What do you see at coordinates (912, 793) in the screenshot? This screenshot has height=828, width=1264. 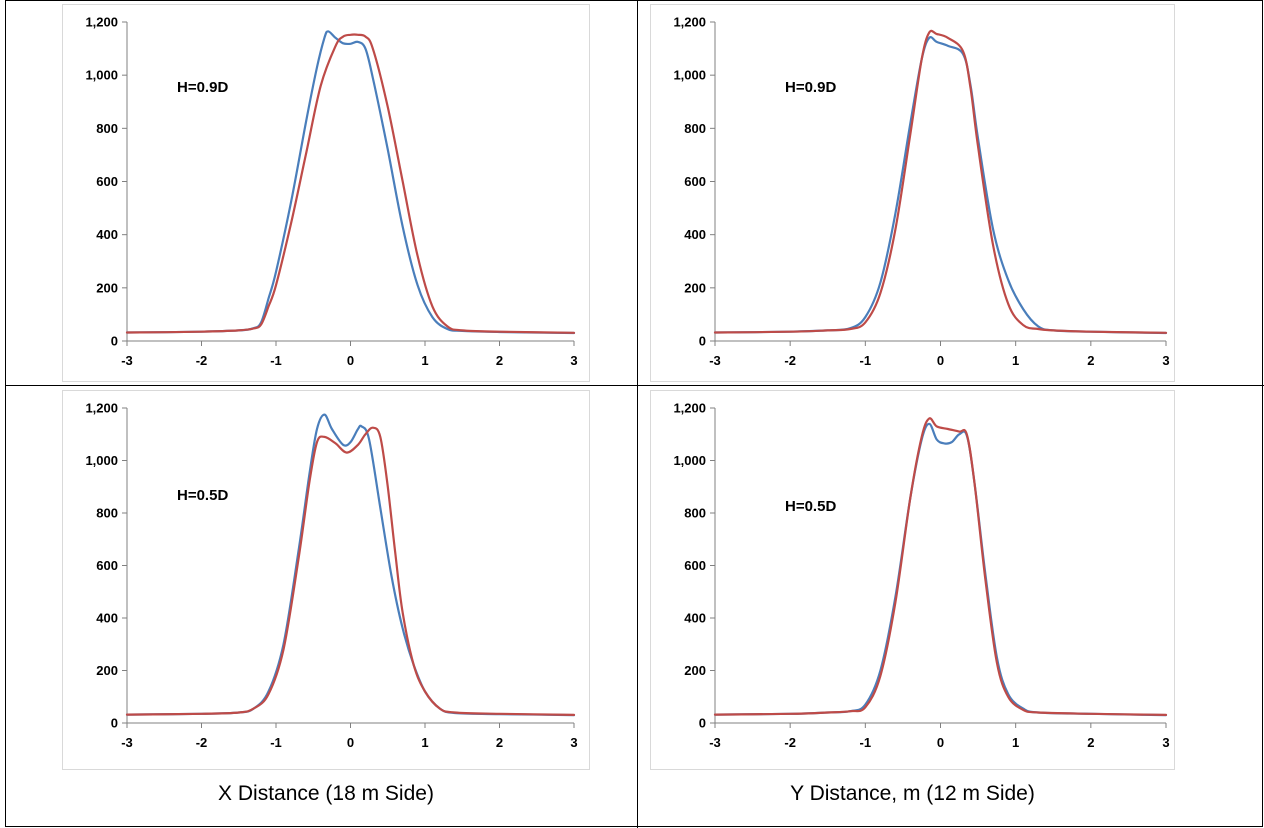 I see `caption-right: Y Distance, m (12 m Side)` at bounding box center [912, 793].